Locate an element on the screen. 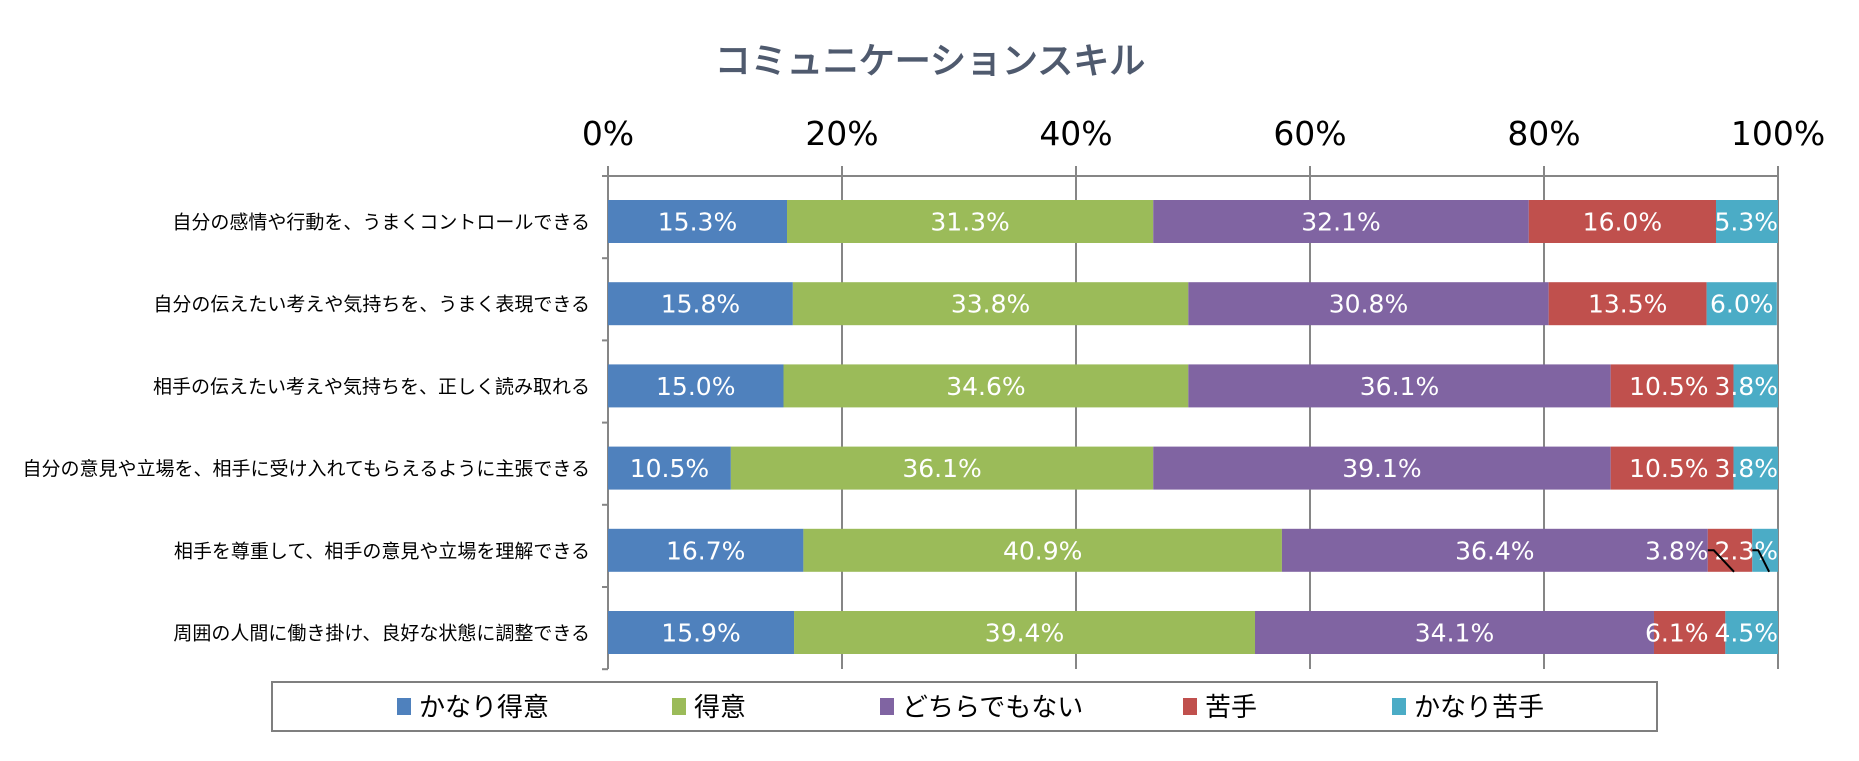 The image size is (1859, 761). category-label: 相手を尊重して、相手の意見や立場を理解できる is located at coordinates (382, 551).